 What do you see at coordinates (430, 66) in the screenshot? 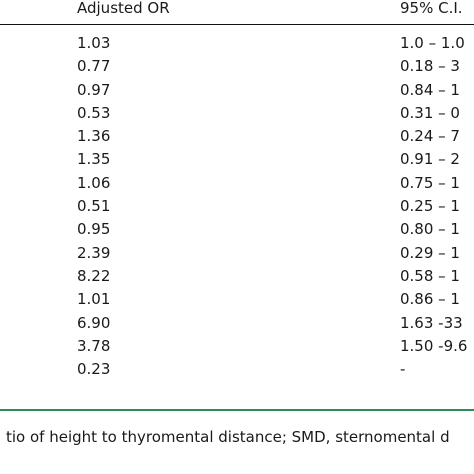
I see `confidence-interval-value: 0.18 – 3` at bounding box center [430, 66].